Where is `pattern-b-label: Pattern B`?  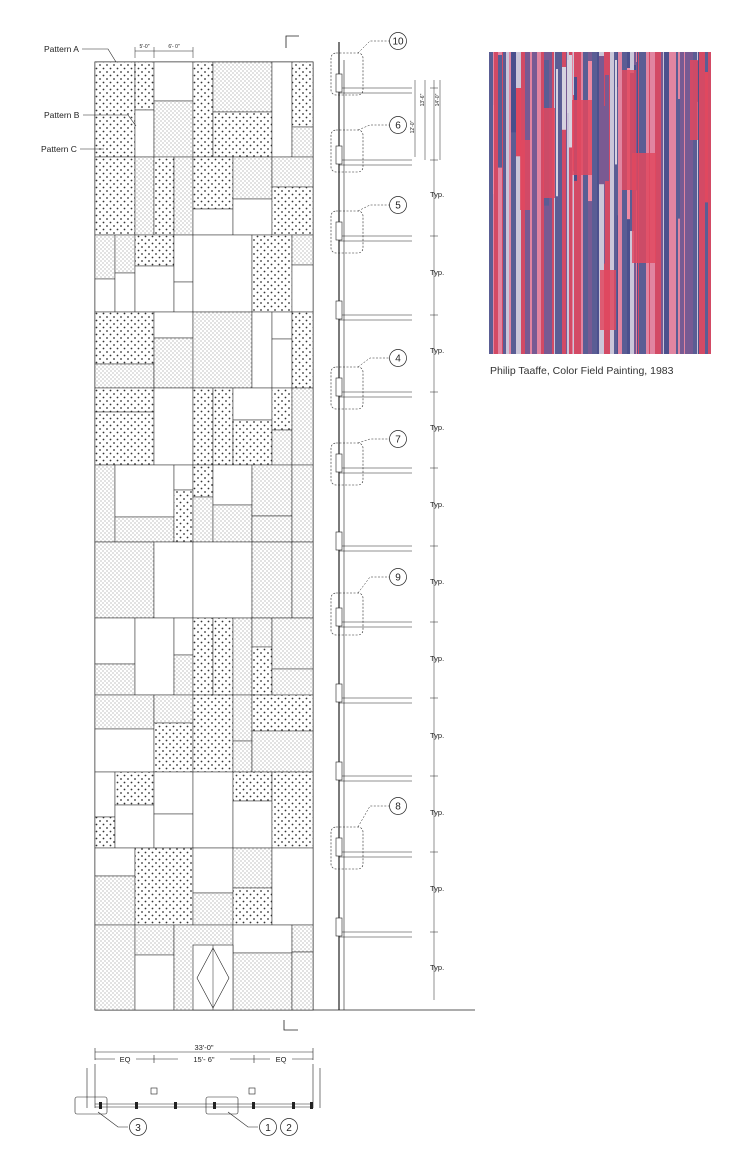
pattern-b-label: Pattern B is located at coordinates (62, 115).